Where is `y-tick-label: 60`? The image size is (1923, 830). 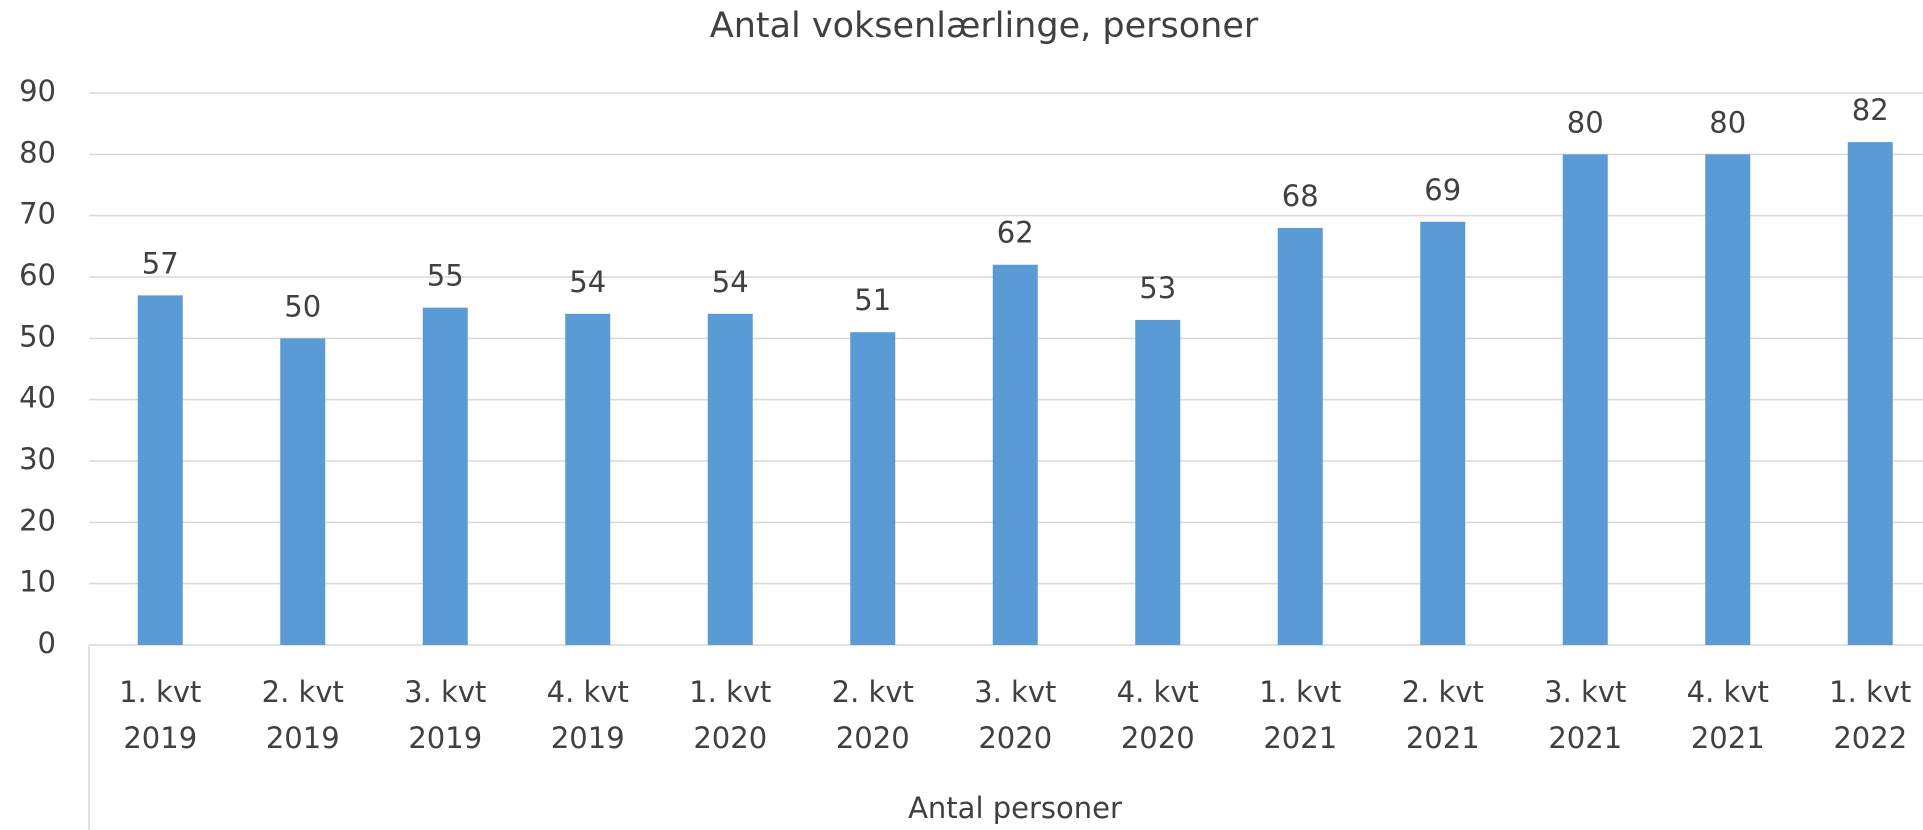 y-tick-label: 60 is located at coordinates (37, 275).